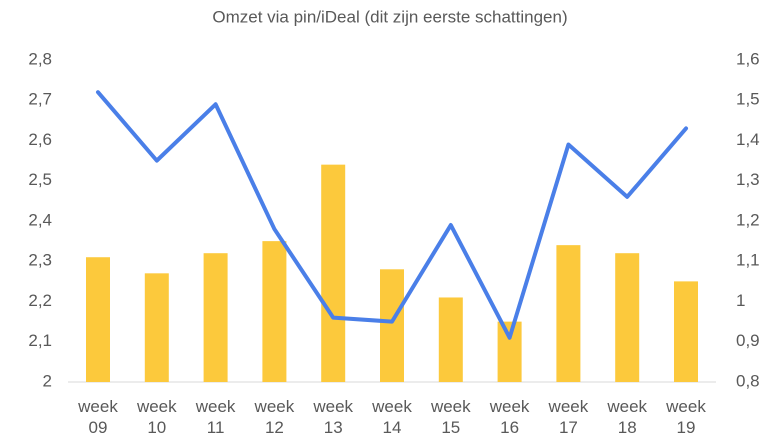 Image resolution: width=781 pixels, height=441 pixels. Describe the element at coordinates (40, 340) in the screenshot. I see `y-tick-label: 2,1` at that location.